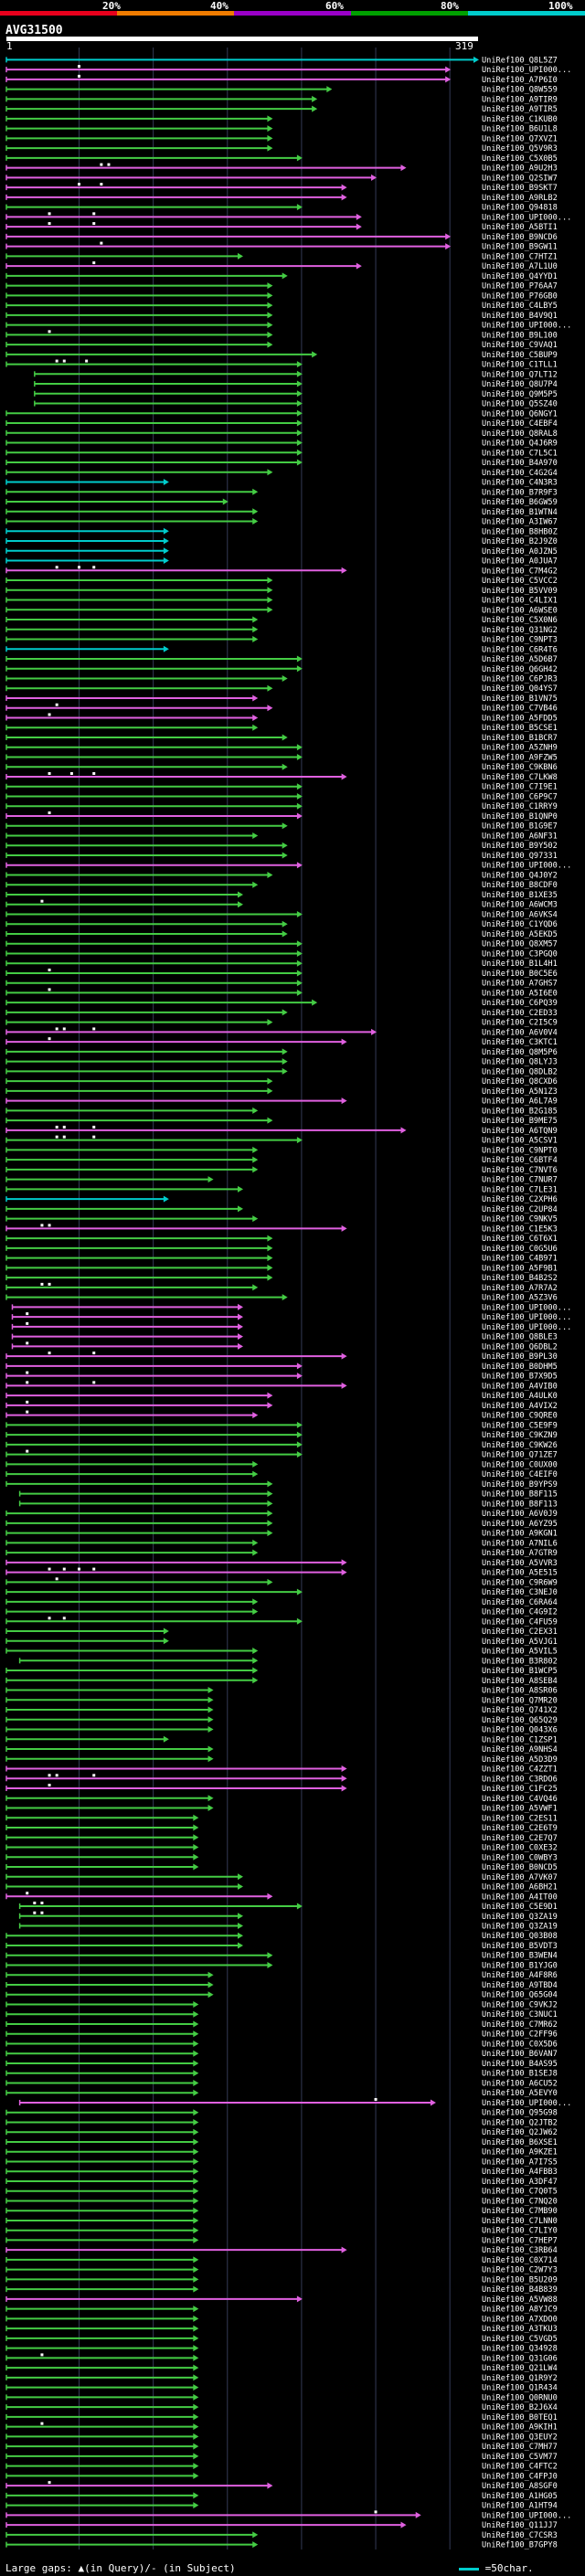 Image resolution: width=585 pixels, height=2576 pixels. I want to click on hit-label: UniRef100_B4AS95, so click(520, 2064).